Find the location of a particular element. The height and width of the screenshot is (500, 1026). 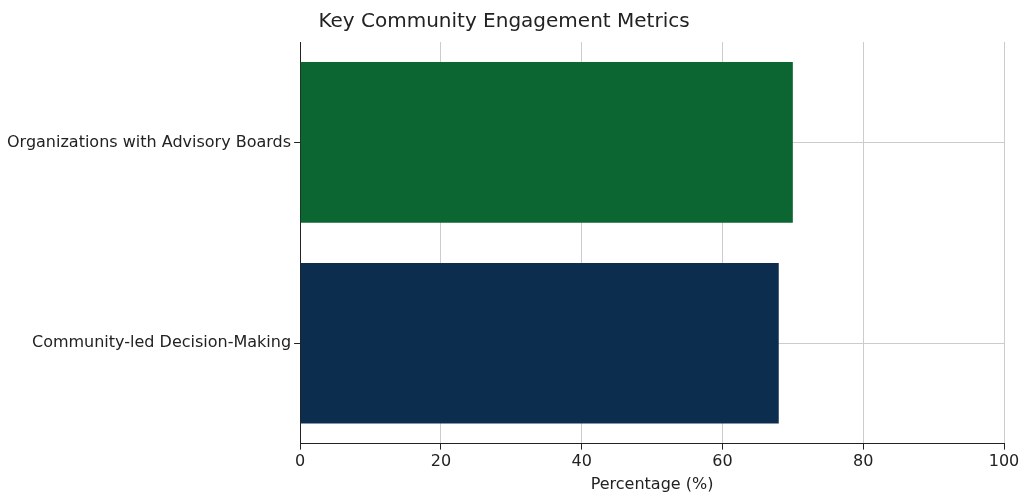

x-tick-label: 0 is located at coordinates (300, 461).